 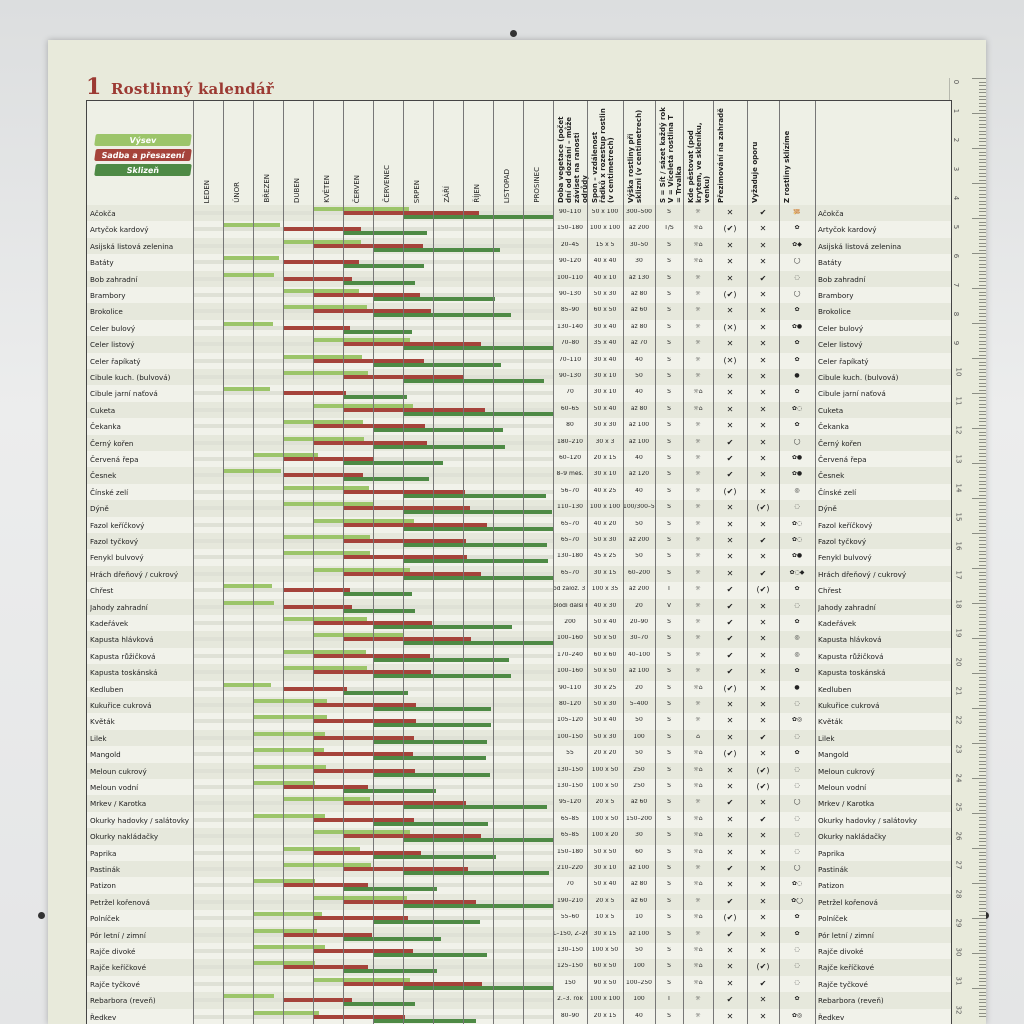 What do you see at coordinates (639, 490) in the screenshot?
I see `cell-vyska: 40` at bounding box center [639, 490].